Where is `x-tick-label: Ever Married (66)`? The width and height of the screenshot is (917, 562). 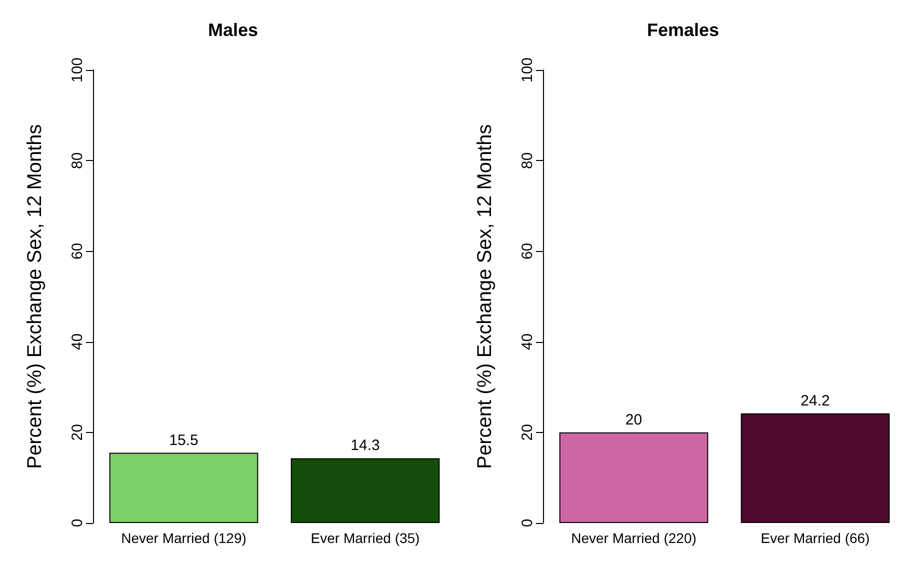 x-tick-label: Ever Married (66) is located at coordinates (815, 538).